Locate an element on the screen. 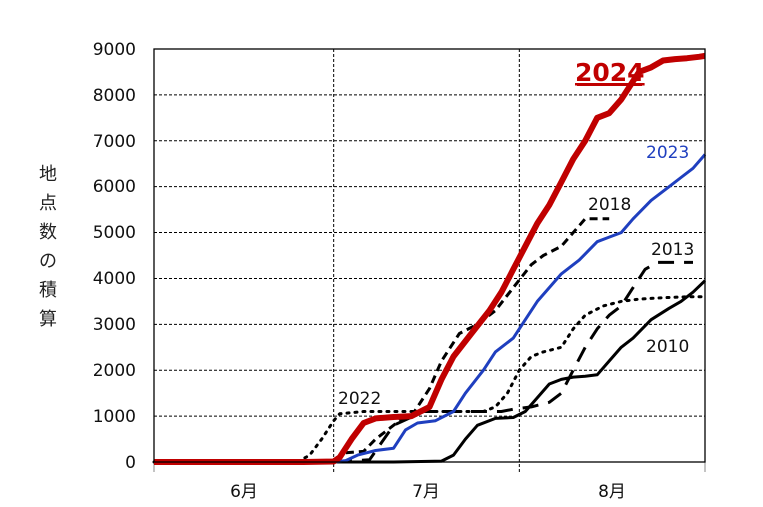 This screenshot has width=763, height=507. y-tick: 3000 is located at coordinates (114, 325).